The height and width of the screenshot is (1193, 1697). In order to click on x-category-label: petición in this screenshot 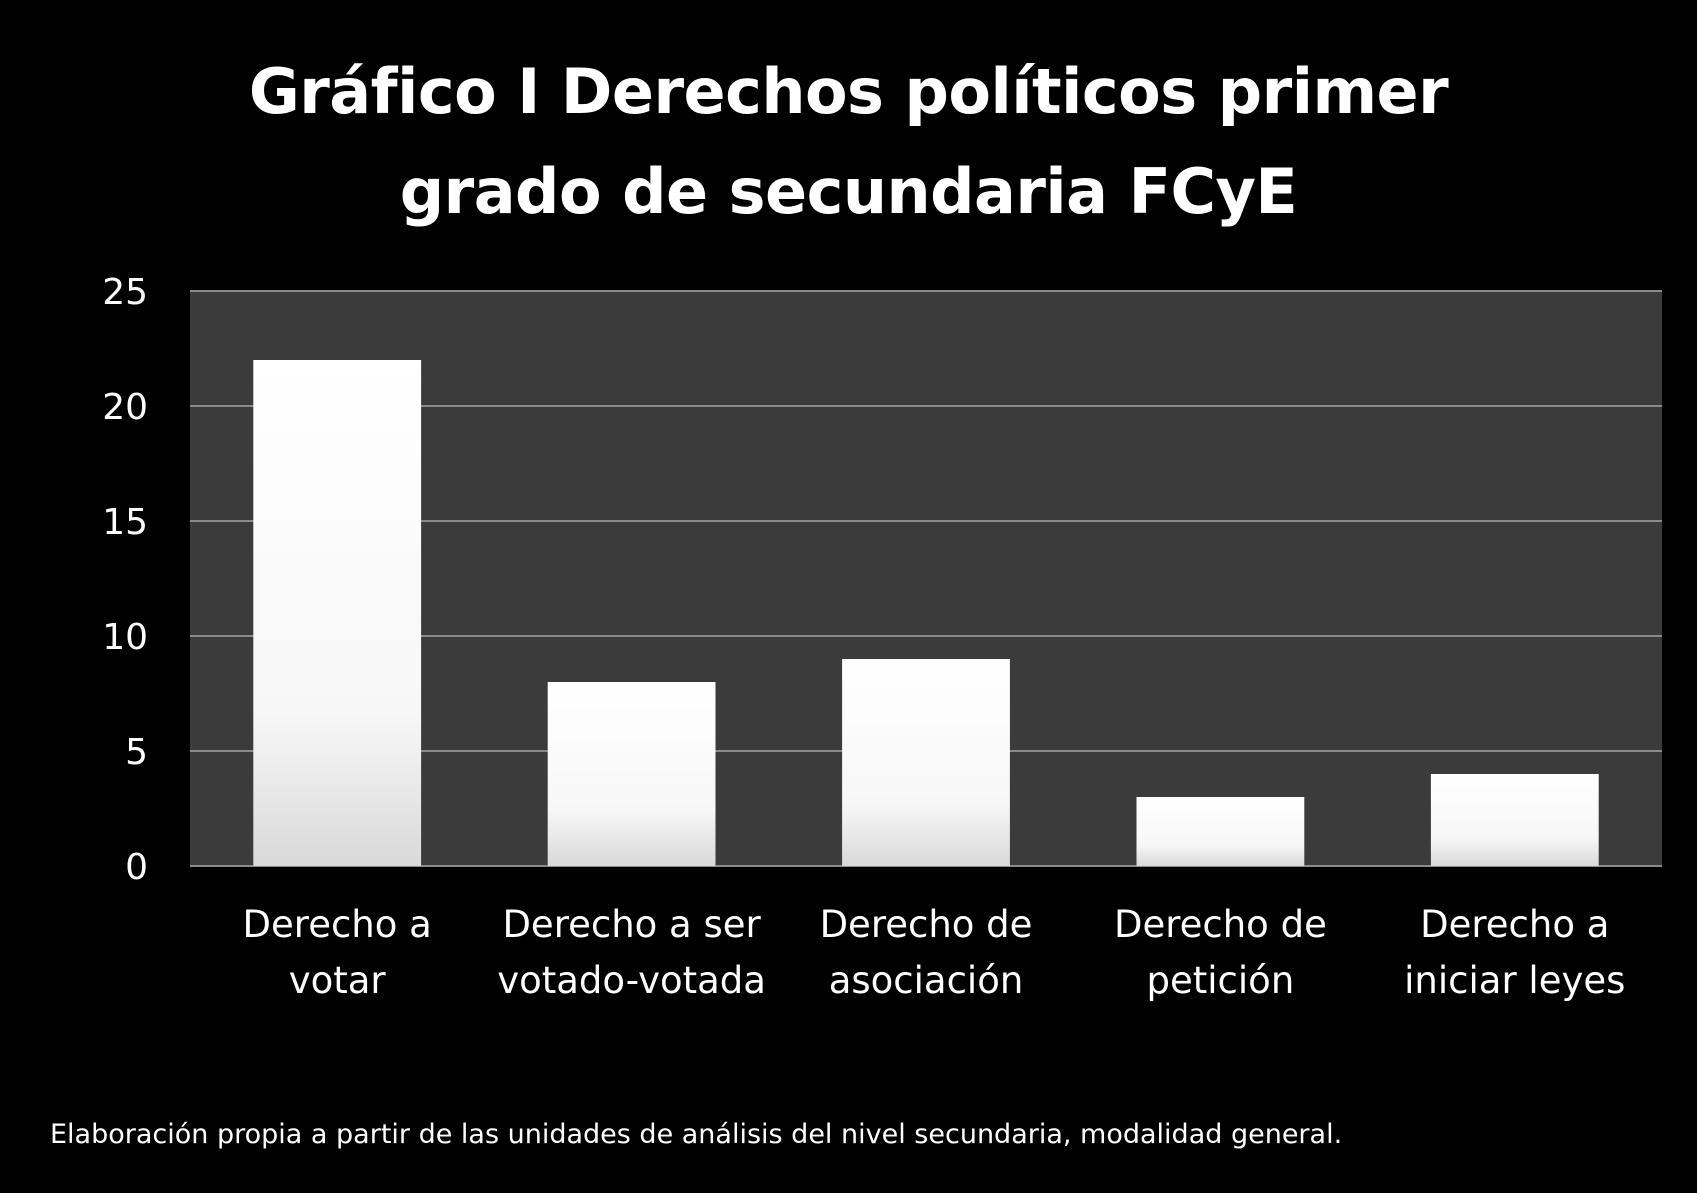, I will do `click(1221, 980)`.